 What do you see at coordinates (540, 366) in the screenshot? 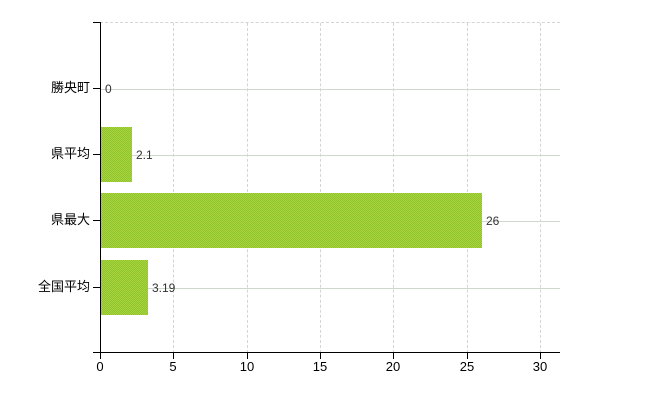
I see `x-tick-label: 30` at bounding box center [540, 366].